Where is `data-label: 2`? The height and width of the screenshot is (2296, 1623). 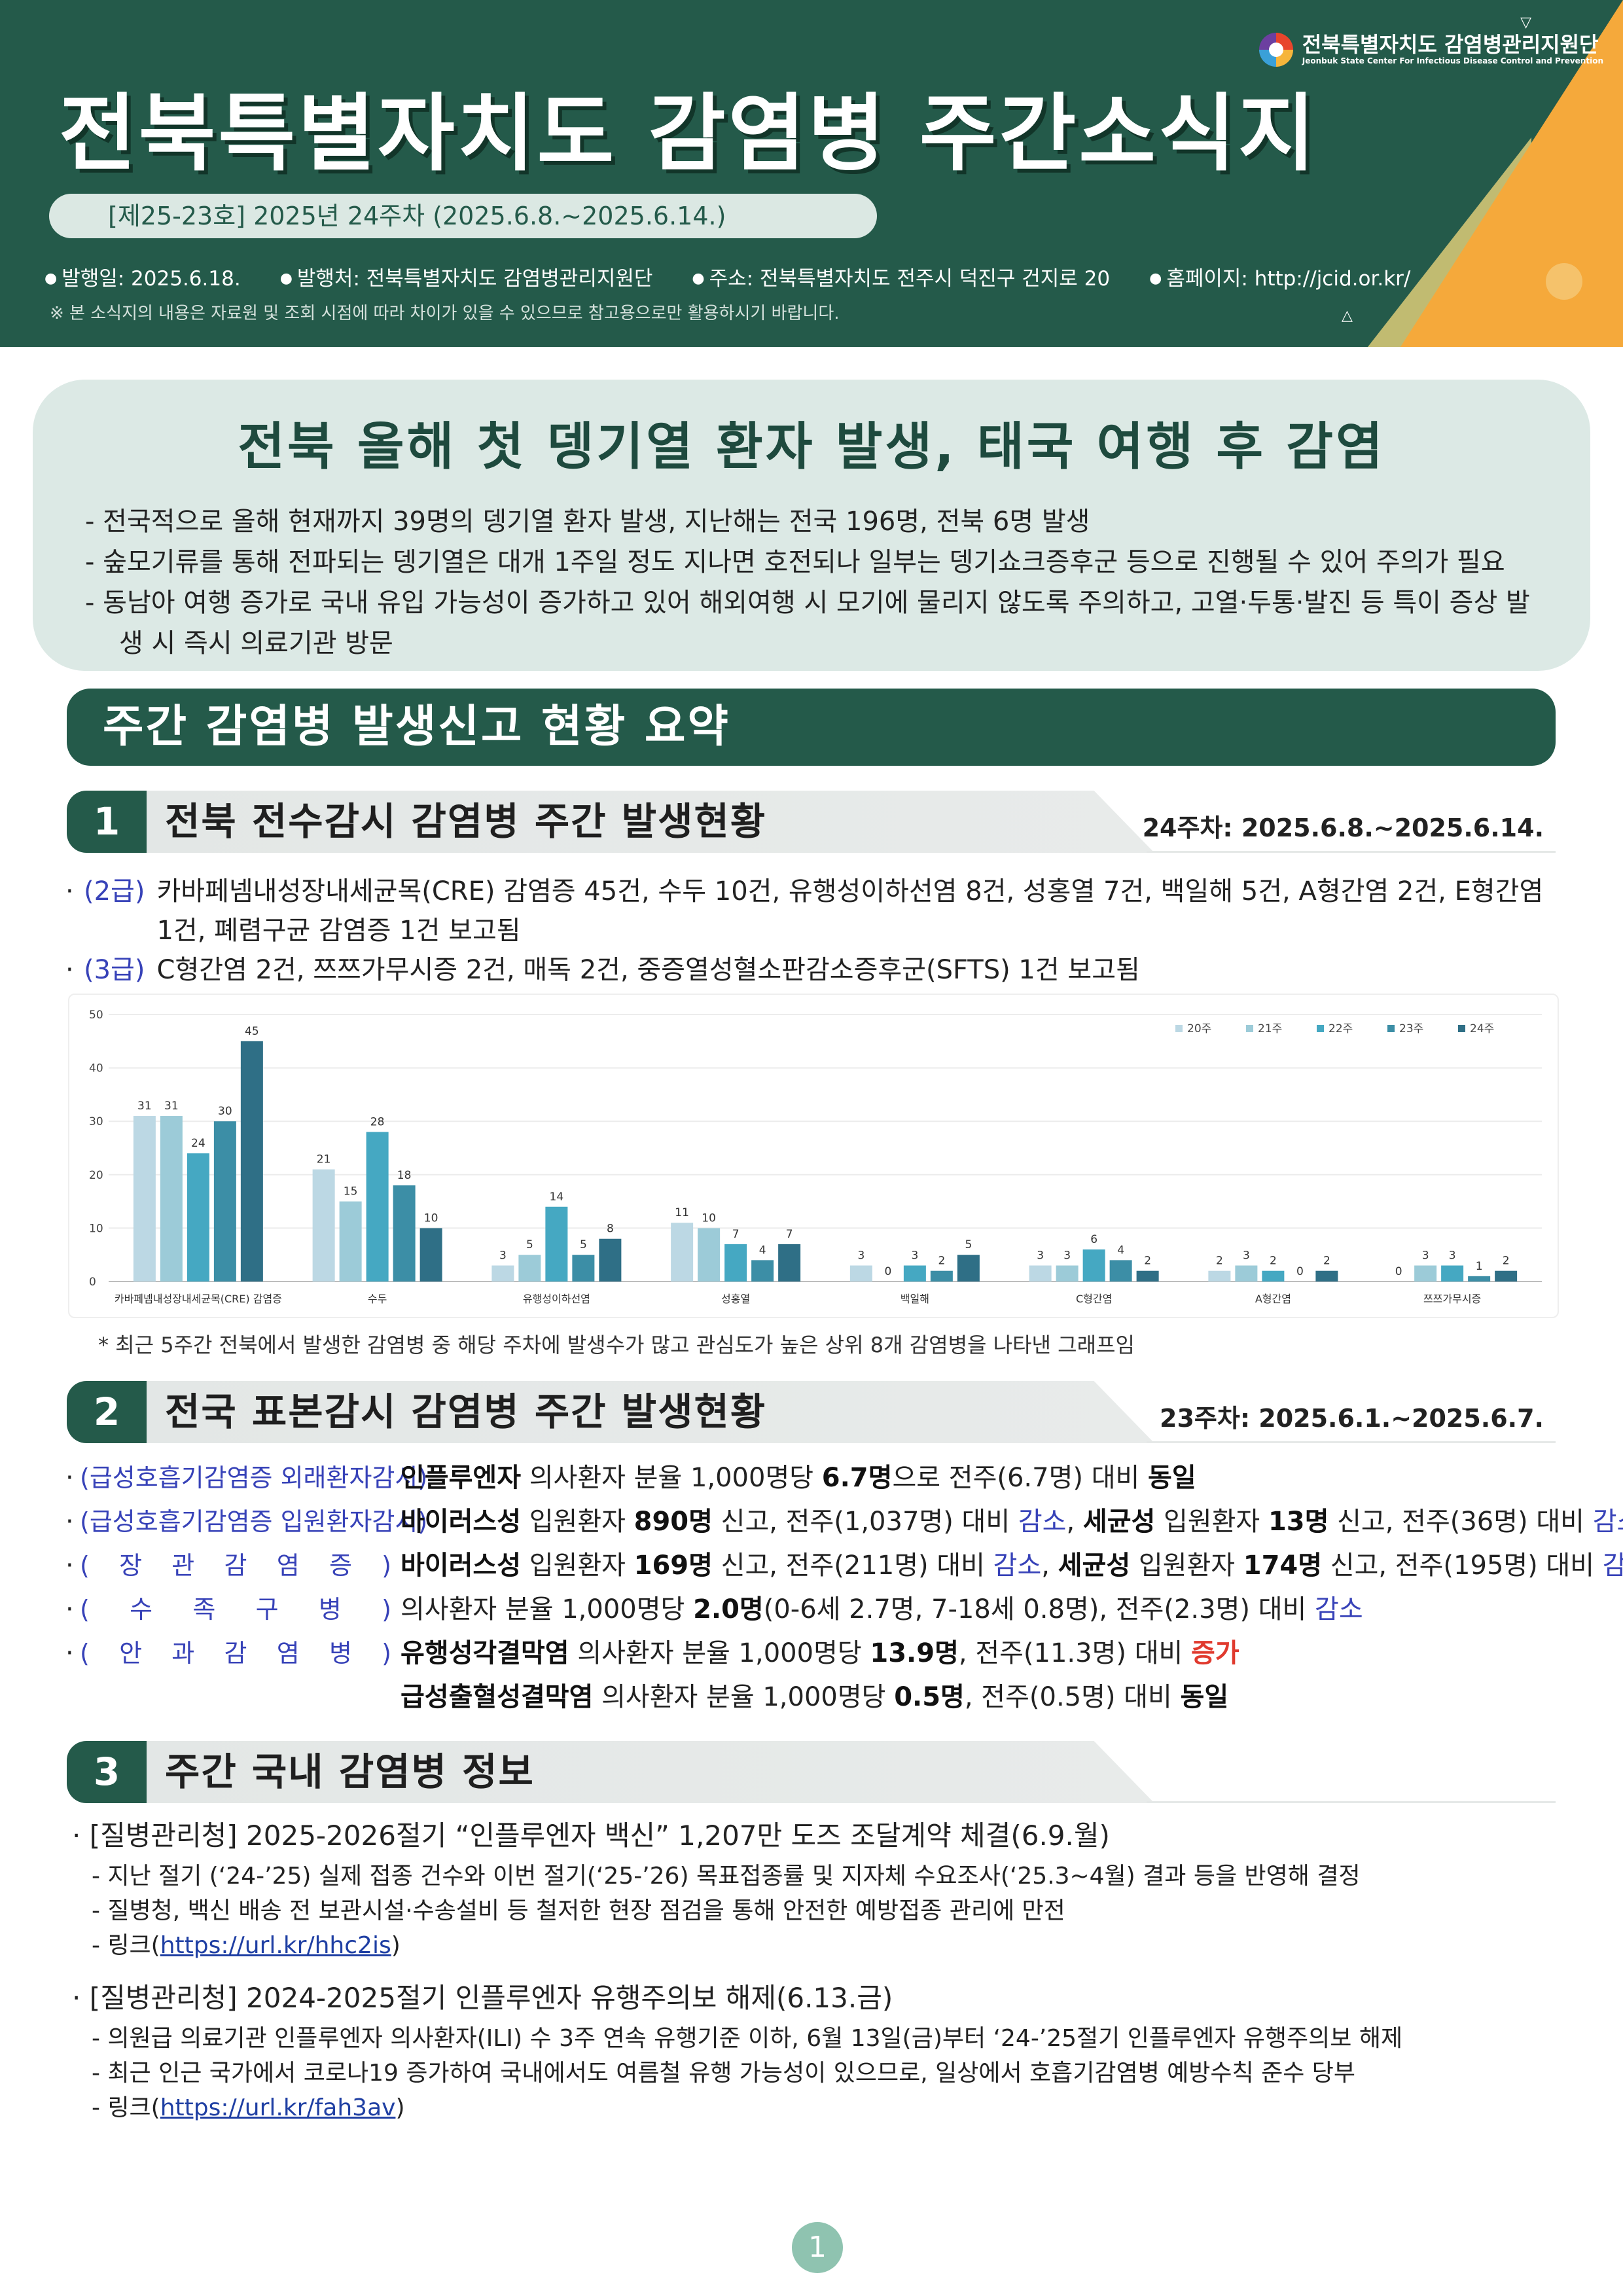
data-label: 2 is located at coordinates (1147, 1261).